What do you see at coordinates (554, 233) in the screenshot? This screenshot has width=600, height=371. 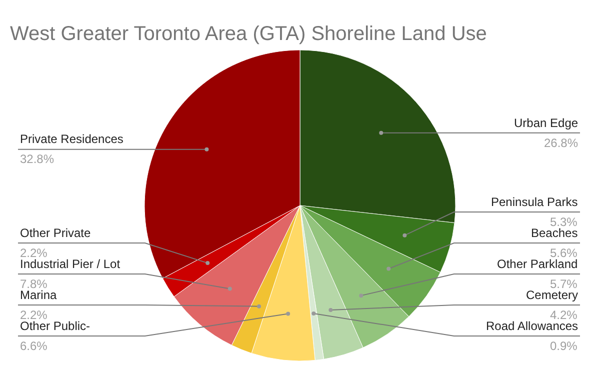 I see `slice-label: Beaches` at bounding box center [554, 233].